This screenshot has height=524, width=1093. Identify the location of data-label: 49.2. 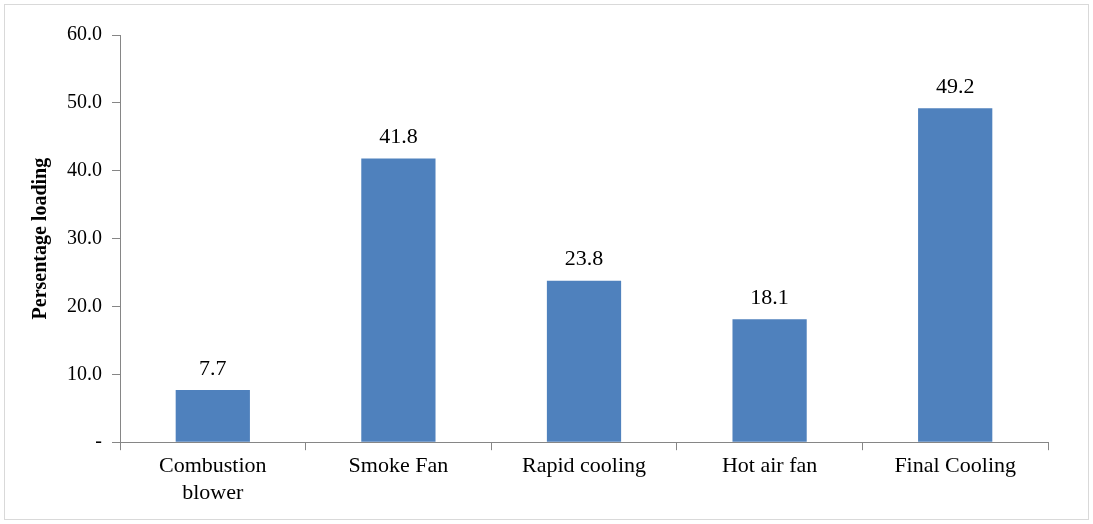
(955, 86).